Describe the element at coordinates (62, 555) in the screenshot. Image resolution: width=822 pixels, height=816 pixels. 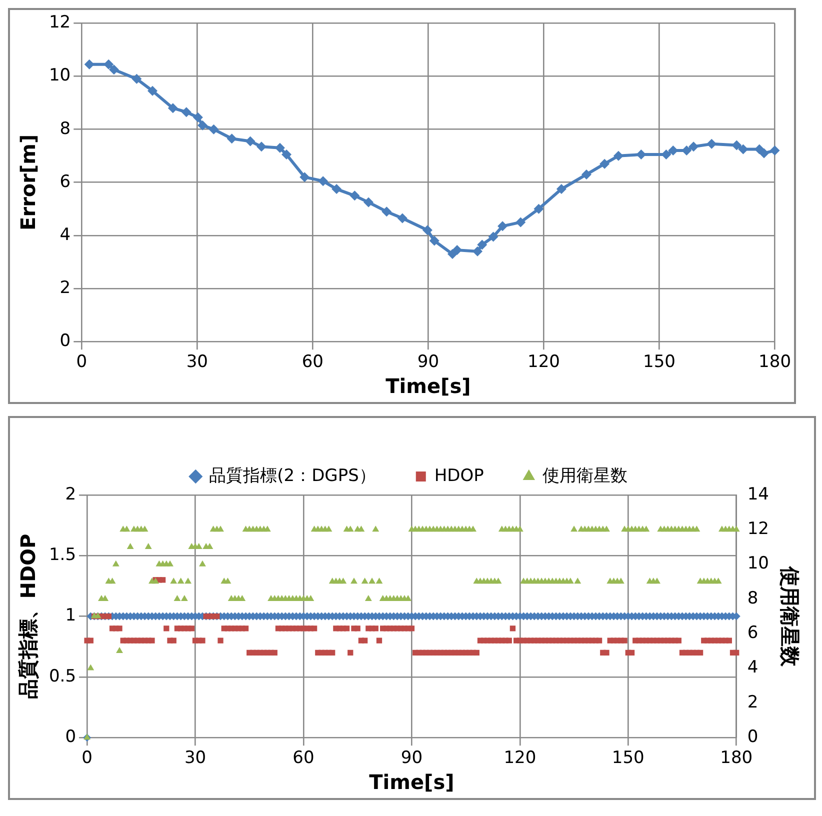
I see `y-tick-label: 1.5` at that location.